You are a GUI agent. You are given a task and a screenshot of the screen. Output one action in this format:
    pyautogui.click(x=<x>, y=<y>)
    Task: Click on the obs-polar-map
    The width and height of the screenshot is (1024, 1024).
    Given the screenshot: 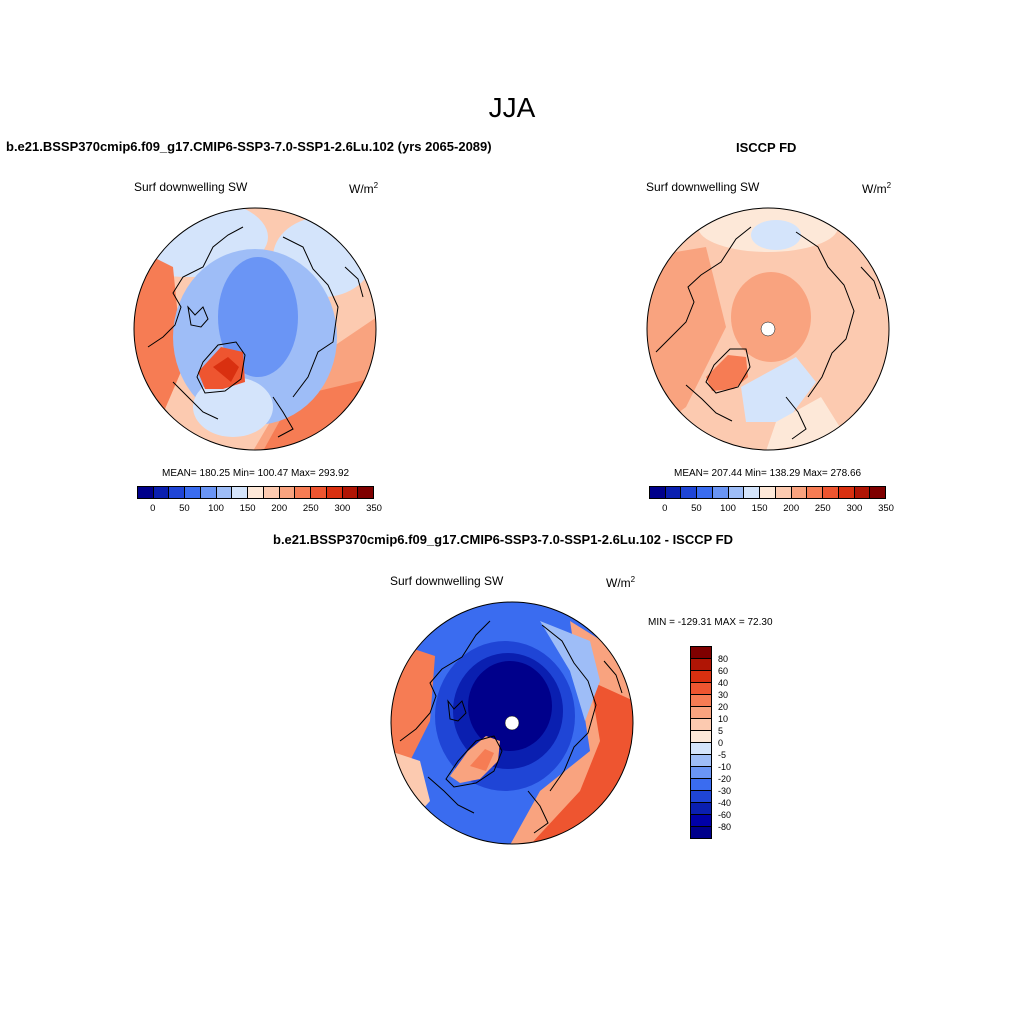 What is the action you would take?
    pyautogui.click(x=768, y=329)
    